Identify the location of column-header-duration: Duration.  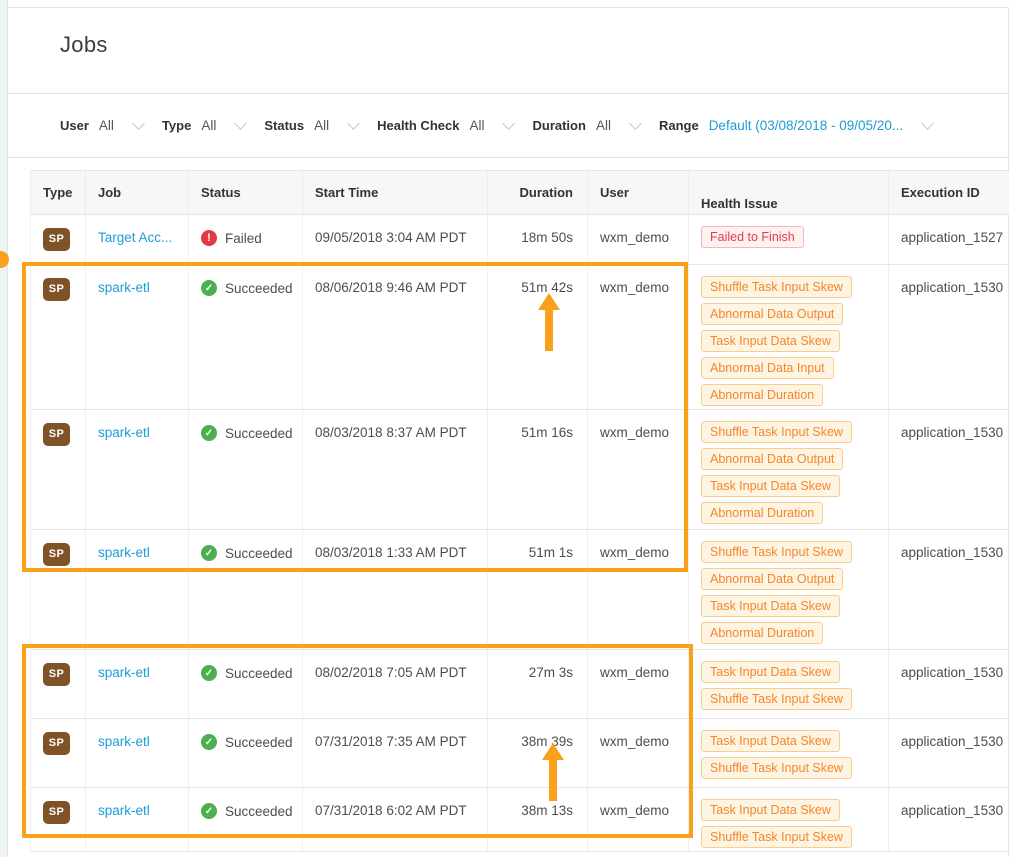
(537, 192).